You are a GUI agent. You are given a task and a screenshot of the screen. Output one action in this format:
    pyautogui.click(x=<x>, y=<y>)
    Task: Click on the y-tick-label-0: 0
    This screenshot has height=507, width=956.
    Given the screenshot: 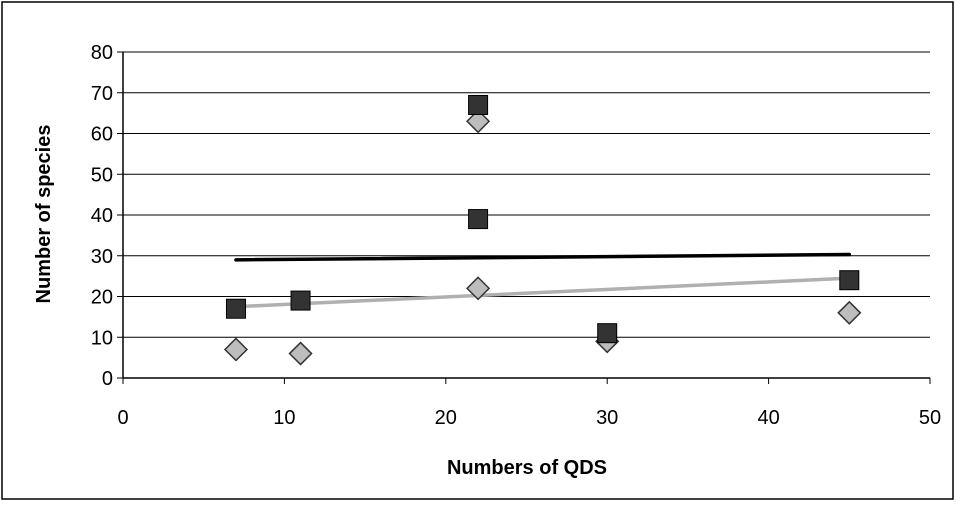 What is the action you would take?
    pyautogui.click(x=107, y=379)
    